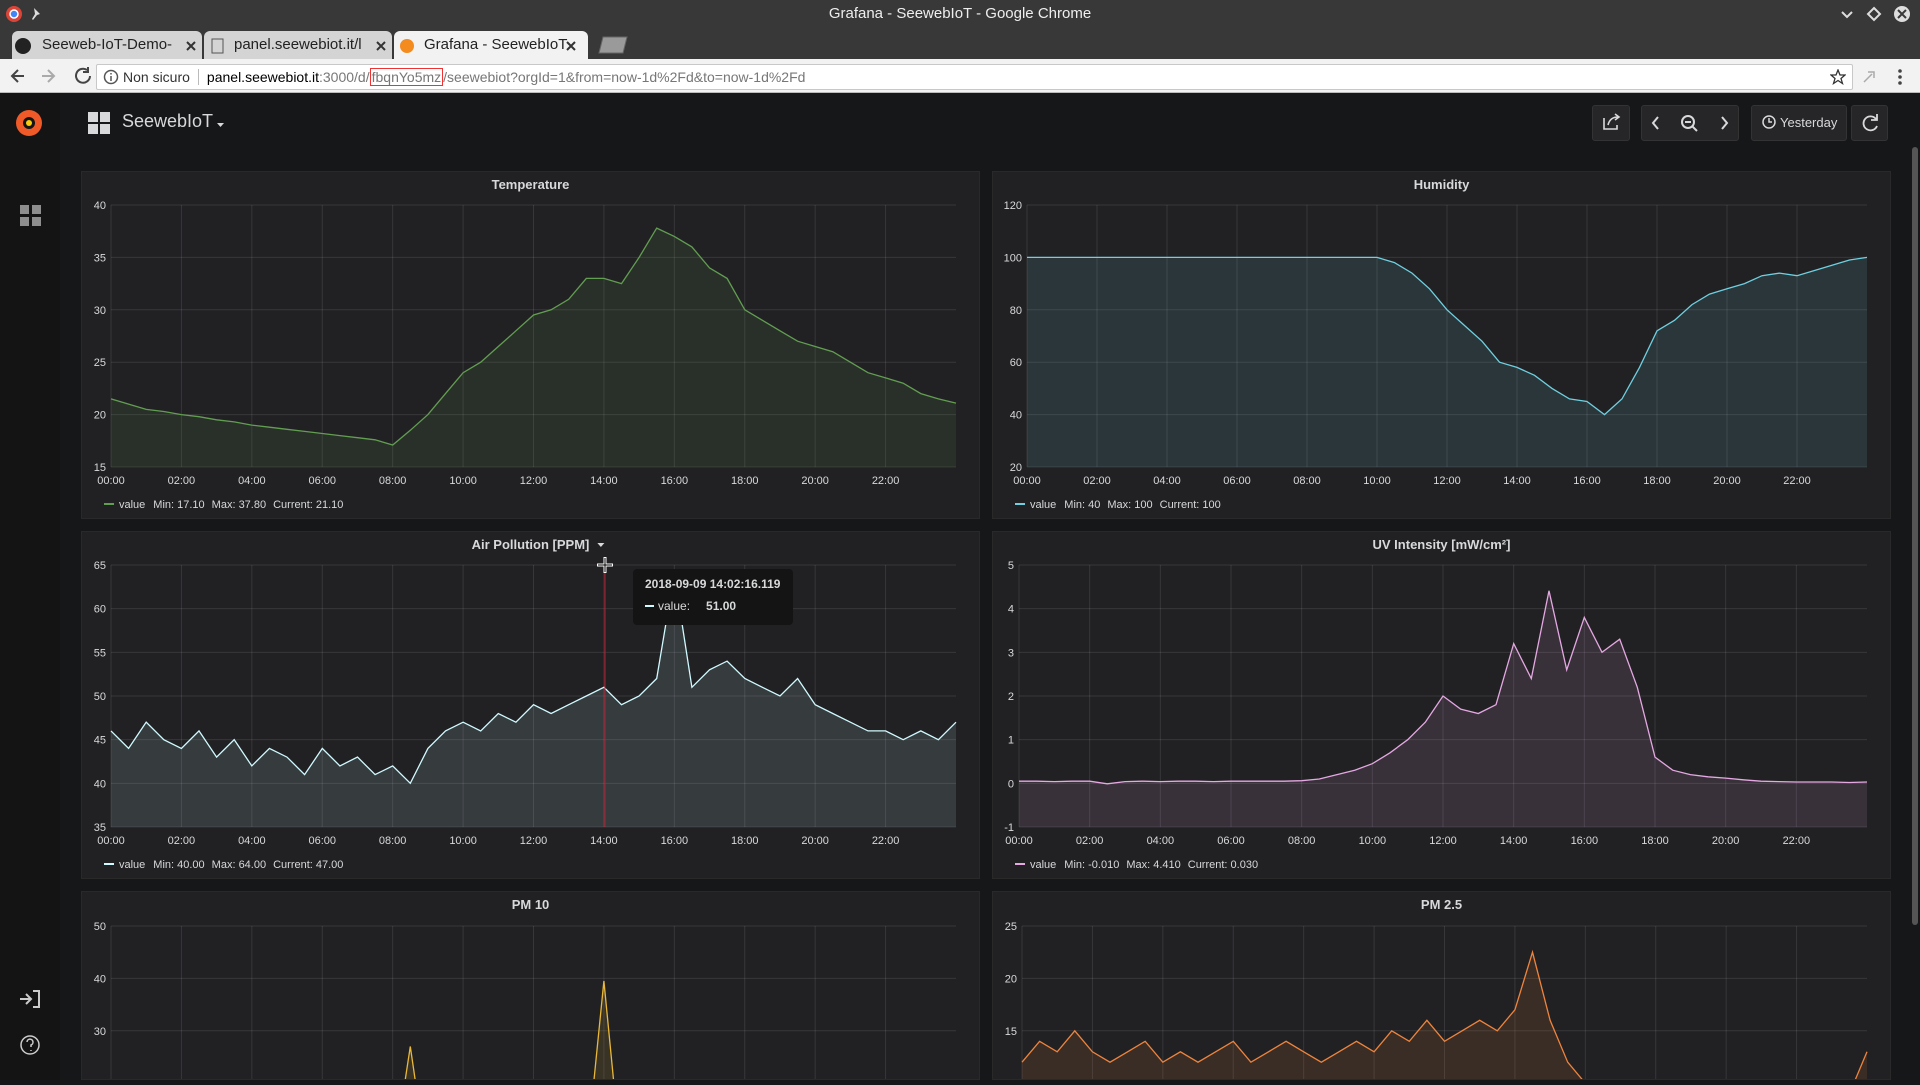 This screenshot has height=1085, width=1920. I want to click on y-tick-label: 50, so click(100, 927).